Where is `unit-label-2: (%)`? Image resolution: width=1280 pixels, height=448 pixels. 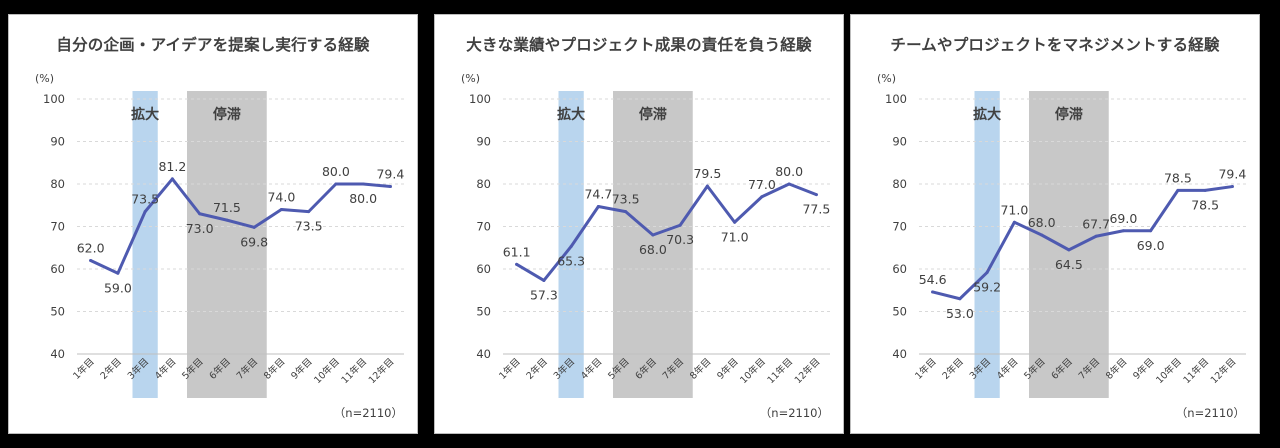 unit-label-2: (%) is located at coordinates (471, 78).